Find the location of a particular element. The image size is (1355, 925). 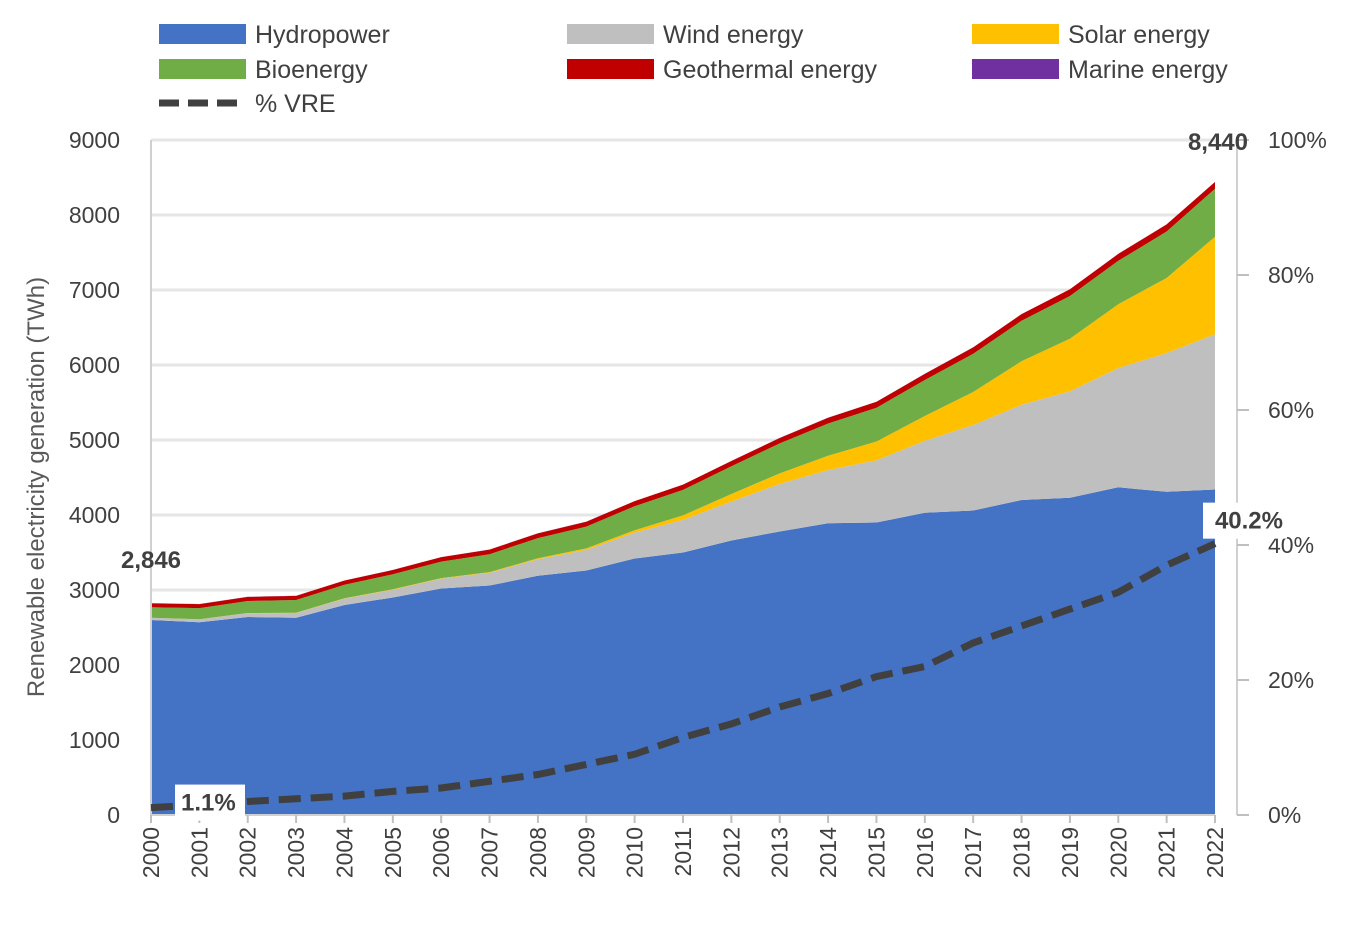

total-label-2022: 8,440 is located at coordinates (1218, 142).